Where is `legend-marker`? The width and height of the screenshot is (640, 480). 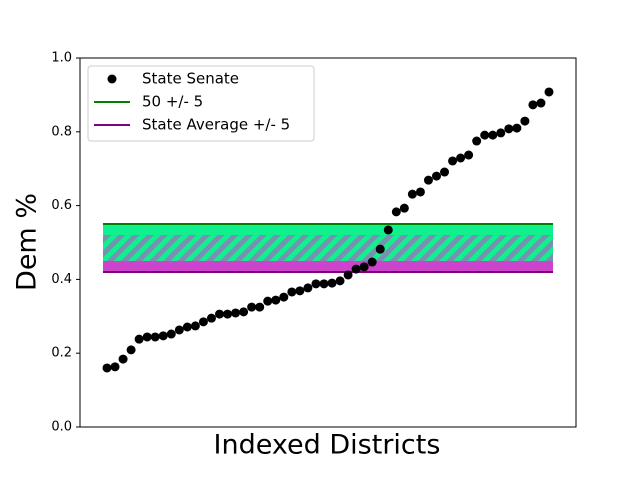 legend-marker is located at coordinates (112, 79).